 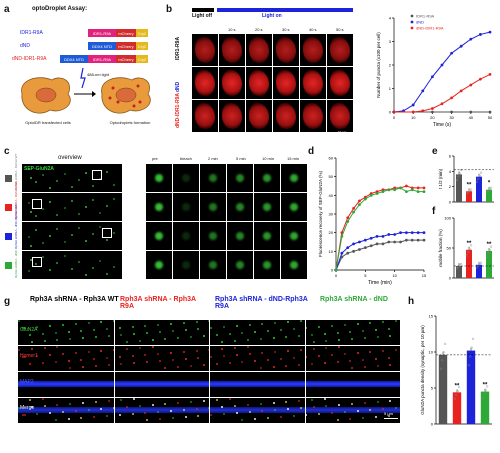 I want to click on legend-label: dND, so click(x=420, y=22).